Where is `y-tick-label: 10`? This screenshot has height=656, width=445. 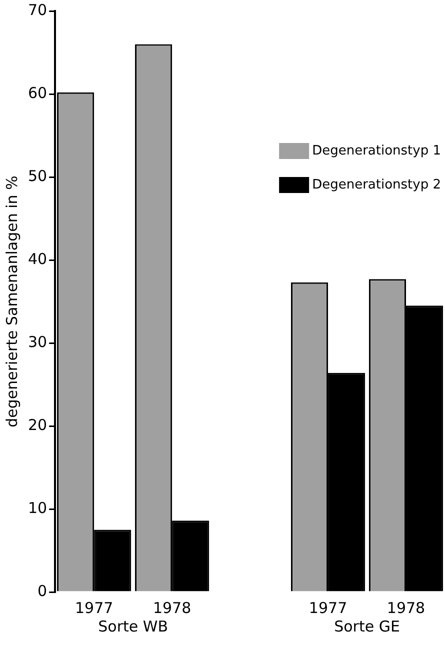 y-tick-label: 10 is located at coordinates (38, 507).